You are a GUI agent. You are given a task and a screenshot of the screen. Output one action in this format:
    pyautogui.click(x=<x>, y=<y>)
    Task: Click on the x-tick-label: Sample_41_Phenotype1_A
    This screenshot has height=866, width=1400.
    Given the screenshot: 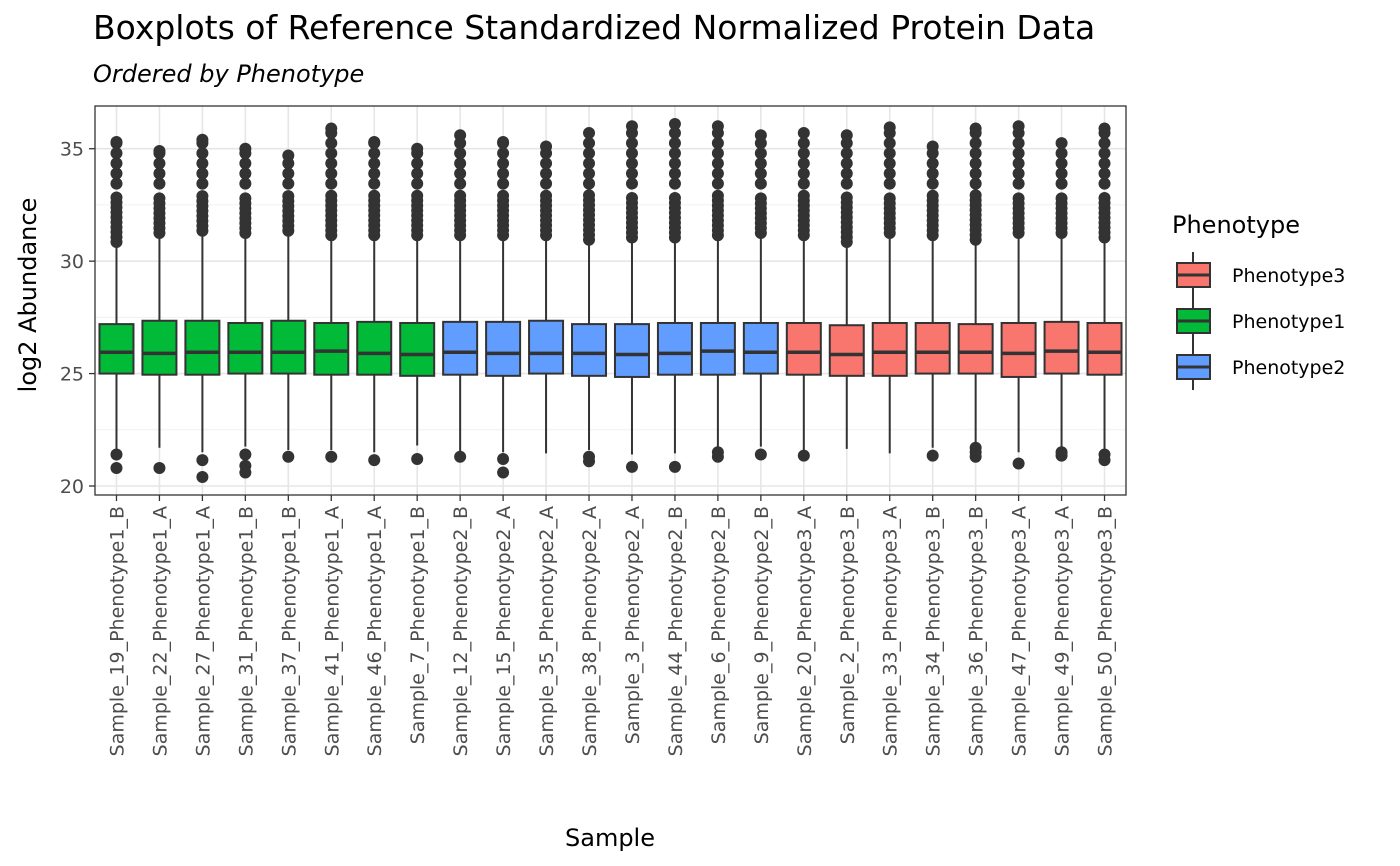 What is the action you would take?
    pyautogui.click(x=332, y=631)
    